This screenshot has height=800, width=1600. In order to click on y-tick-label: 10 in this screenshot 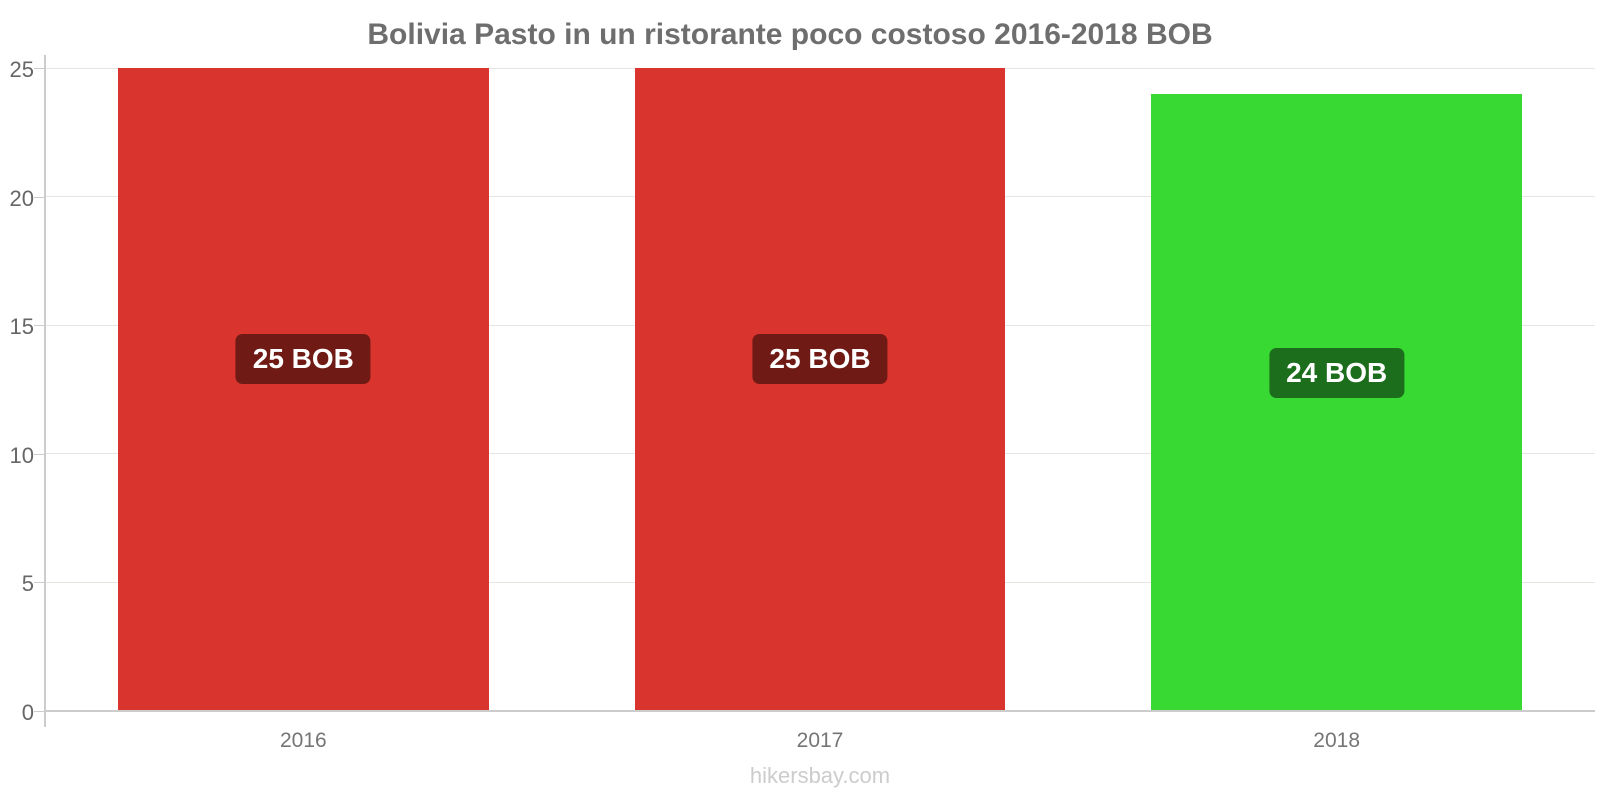, I will do `click(21, 455)`.